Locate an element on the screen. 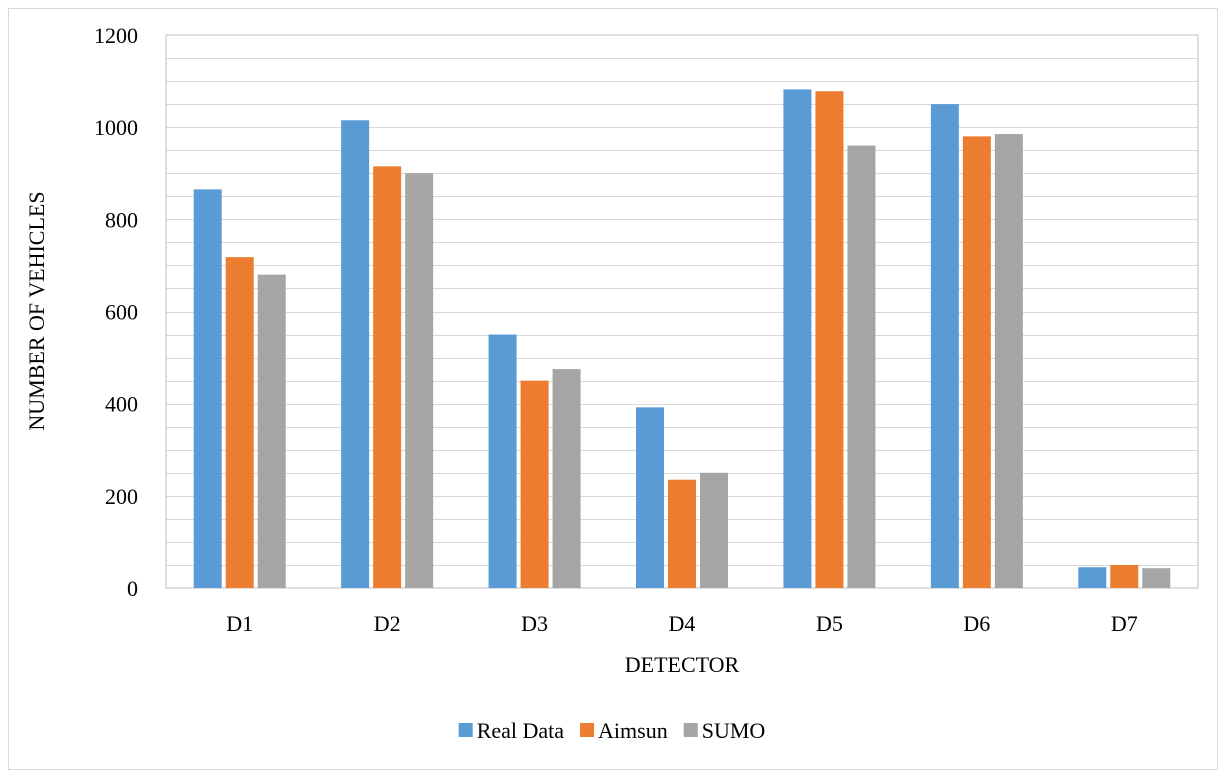  bar-d6-real-data is located at coordinates (944, 346).